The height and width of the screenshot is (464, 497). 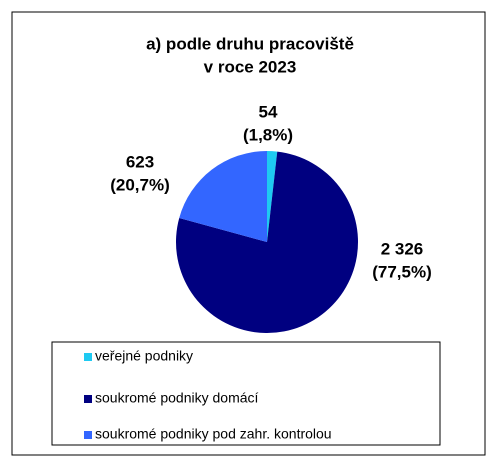 What do you see at coordinates (250, 66) in the screenshot?
I see `chart-title: v roce 2023` at bounding box center [250, 66].